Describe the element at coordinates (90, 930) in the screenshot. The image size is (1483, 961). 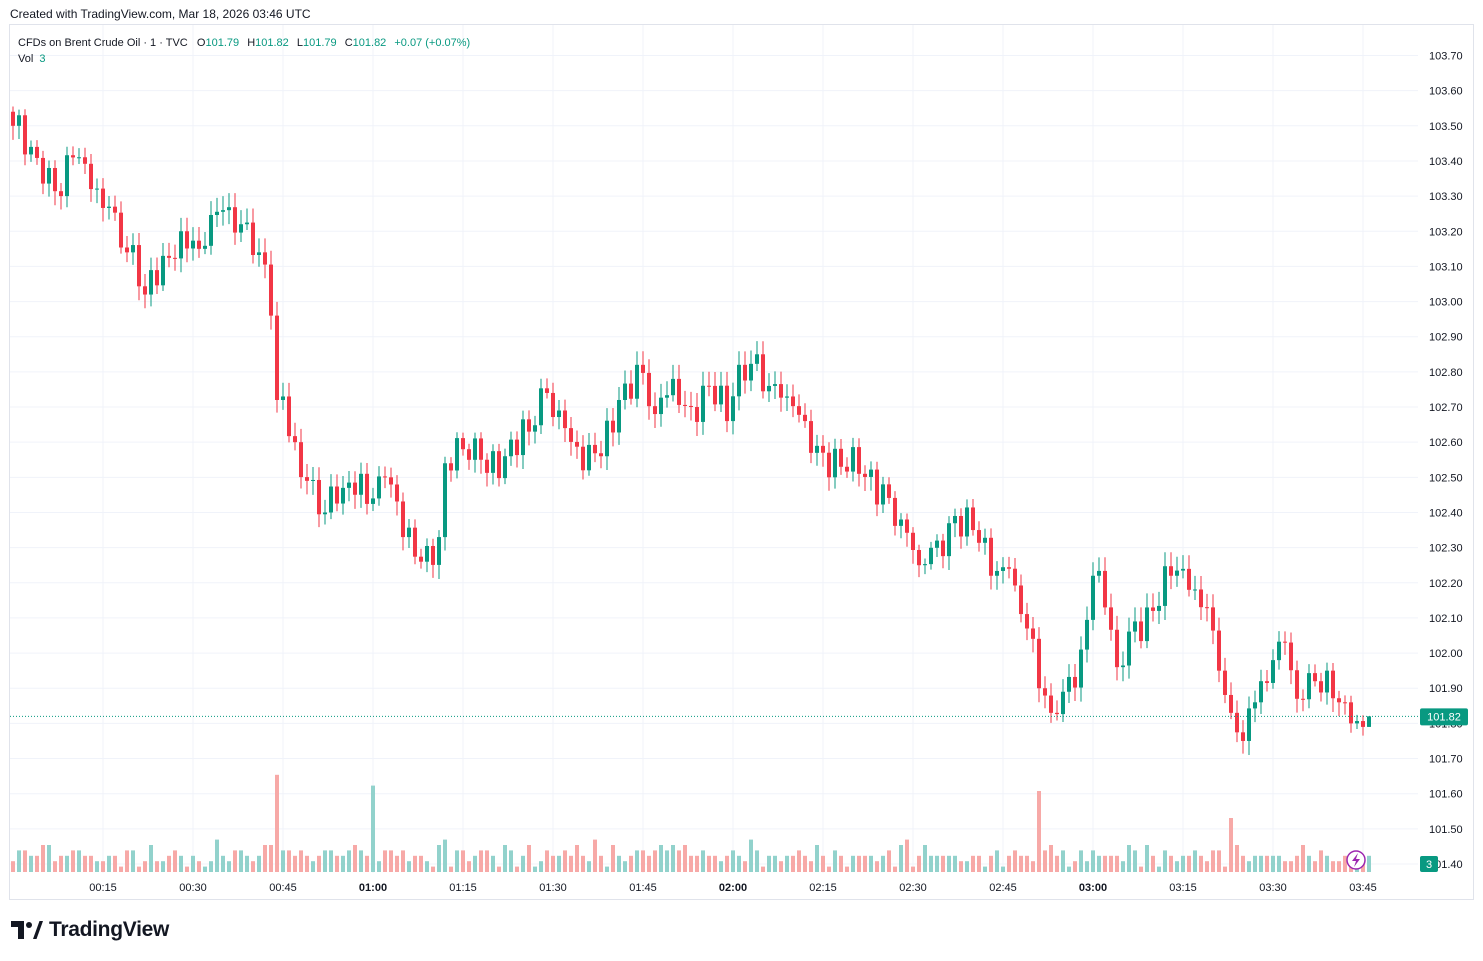
I see `tradingview-logo: TradingView` at that location.